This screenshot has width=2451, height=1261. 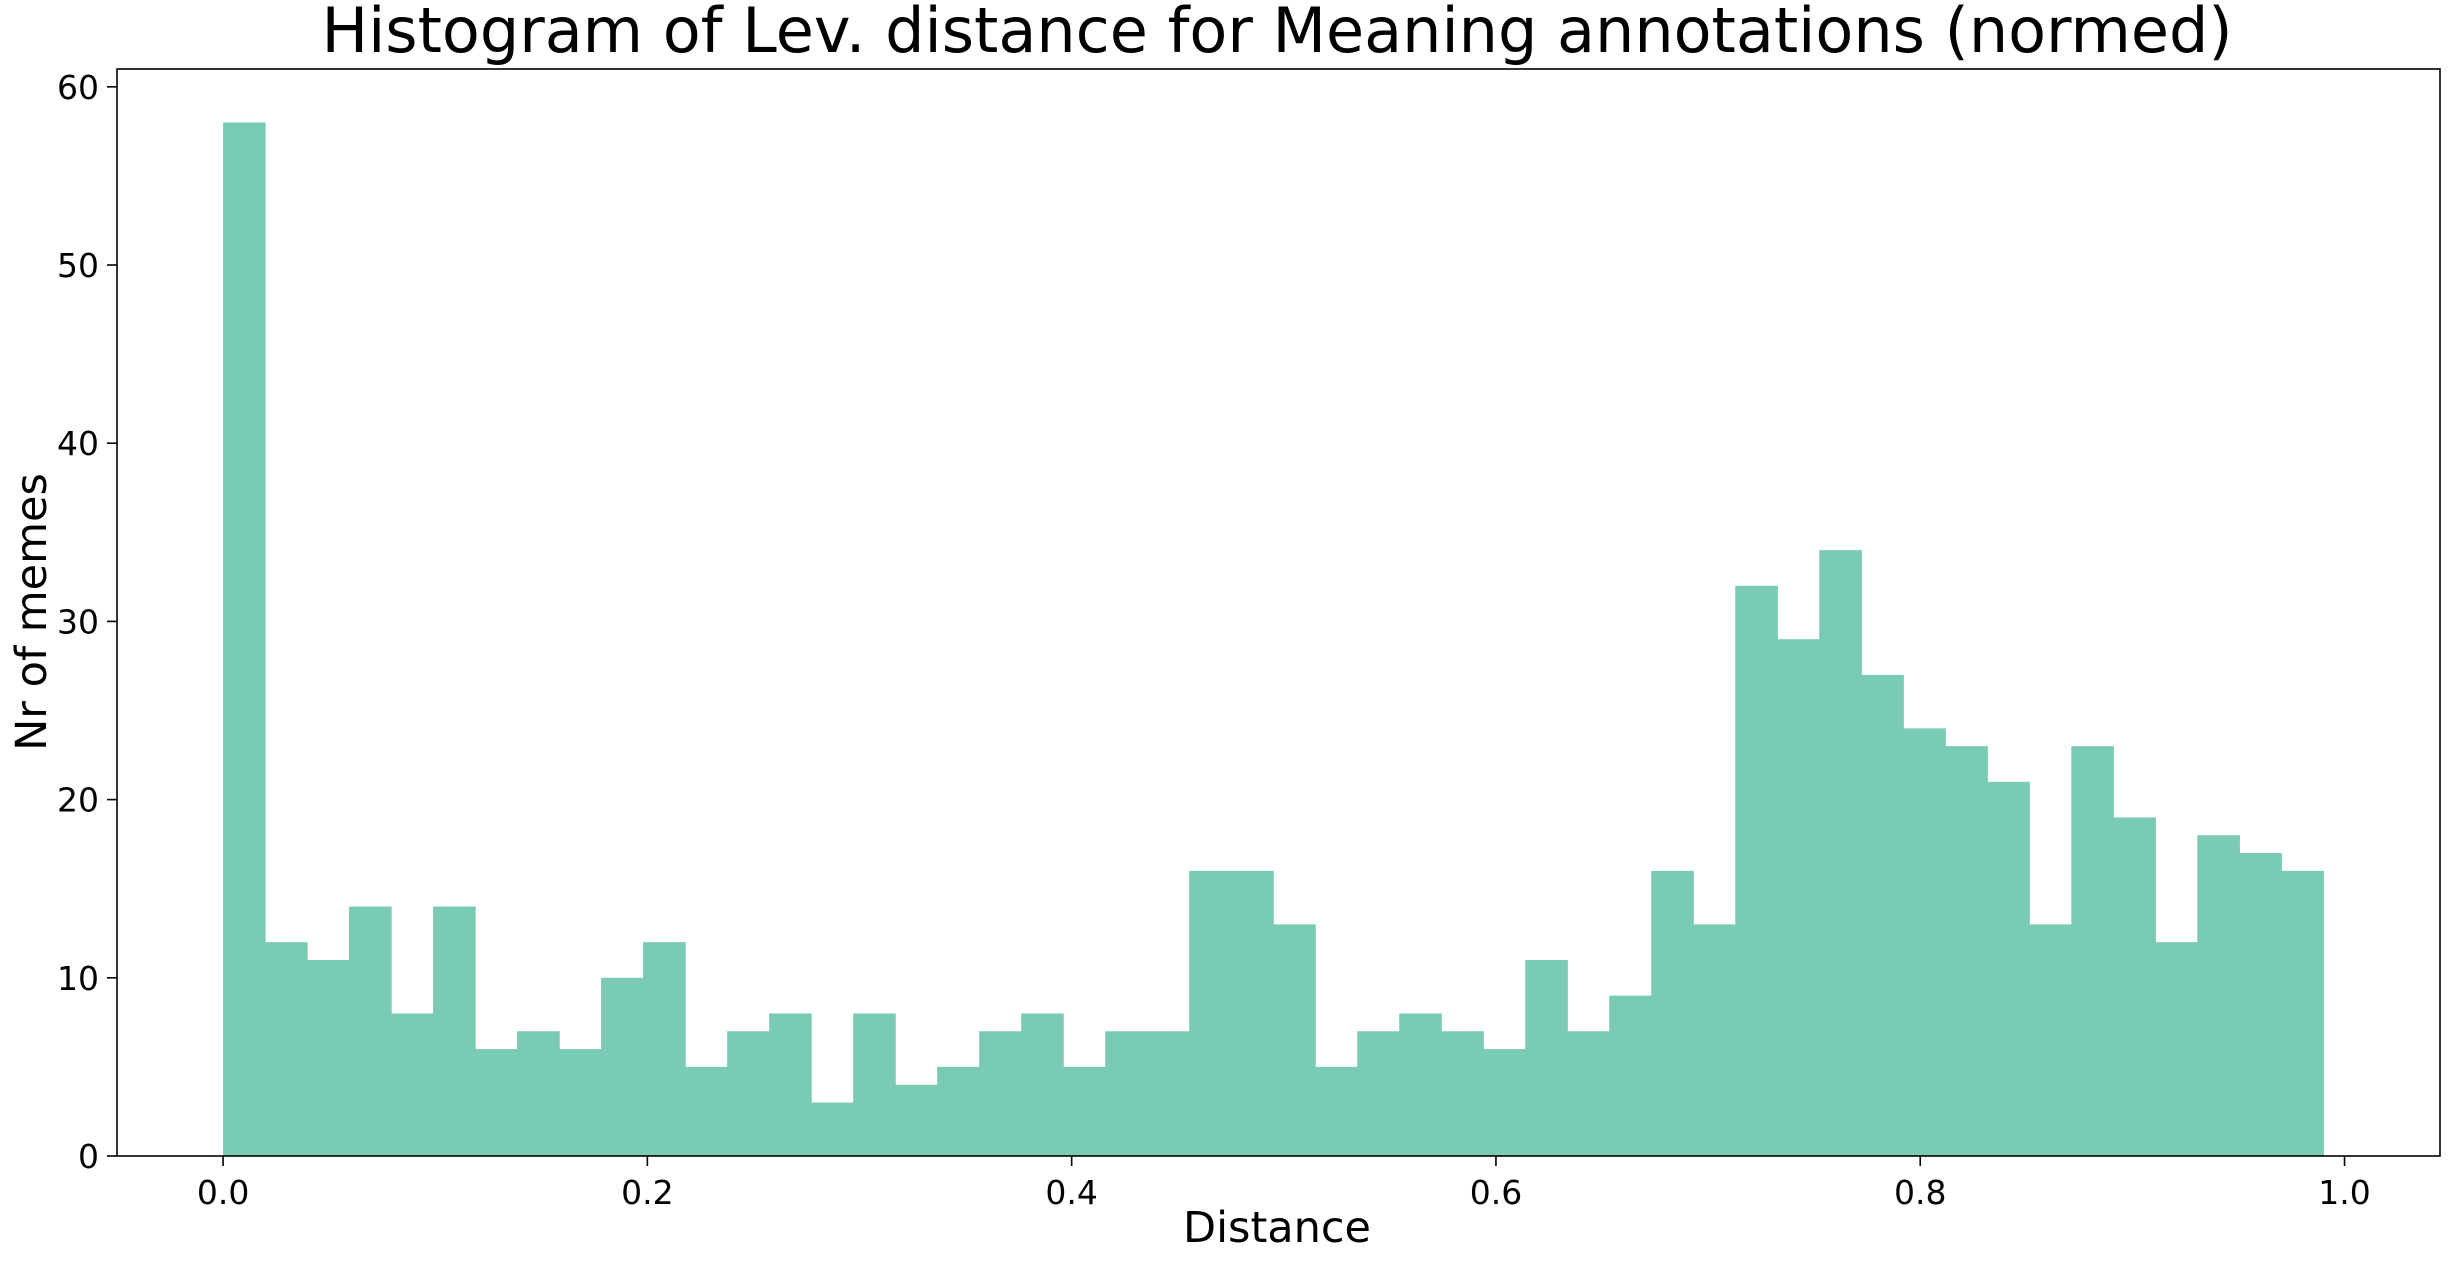 I want to click on x-tick-label: 1.0, so click(x=2344, y=1192).